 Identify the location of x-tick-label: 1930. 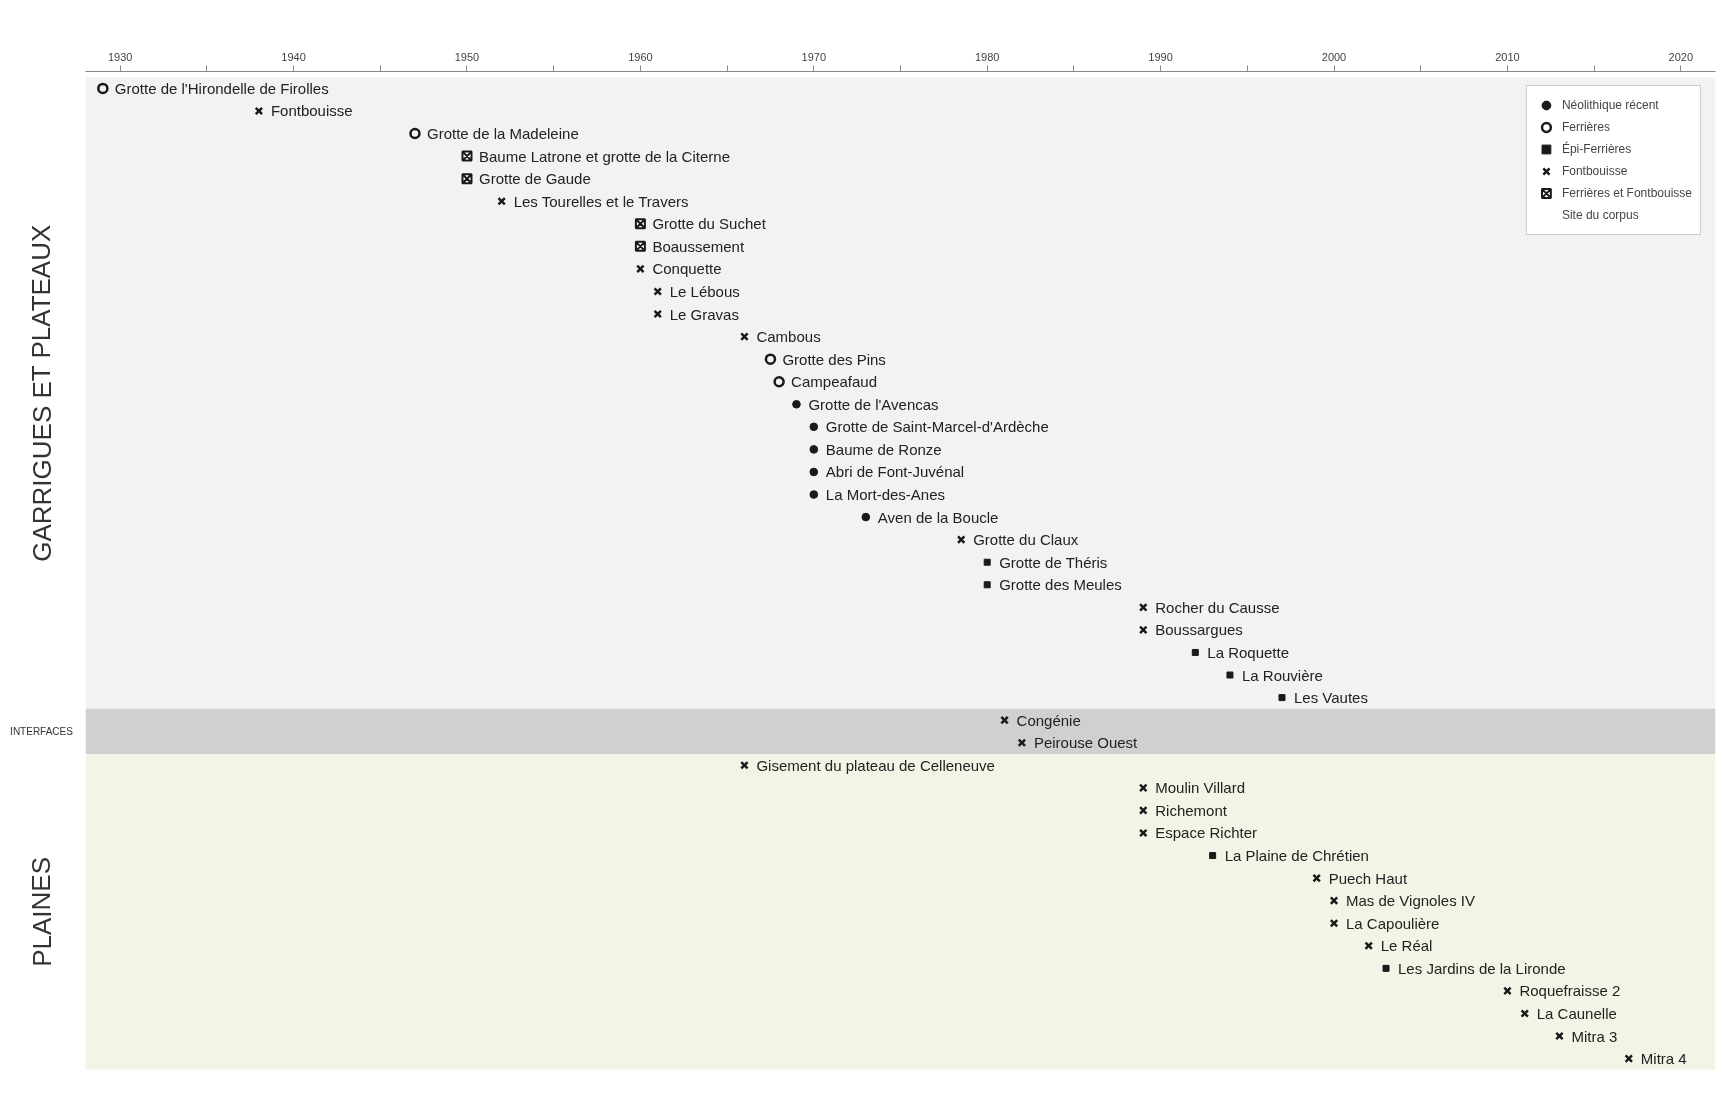
(120, 56).